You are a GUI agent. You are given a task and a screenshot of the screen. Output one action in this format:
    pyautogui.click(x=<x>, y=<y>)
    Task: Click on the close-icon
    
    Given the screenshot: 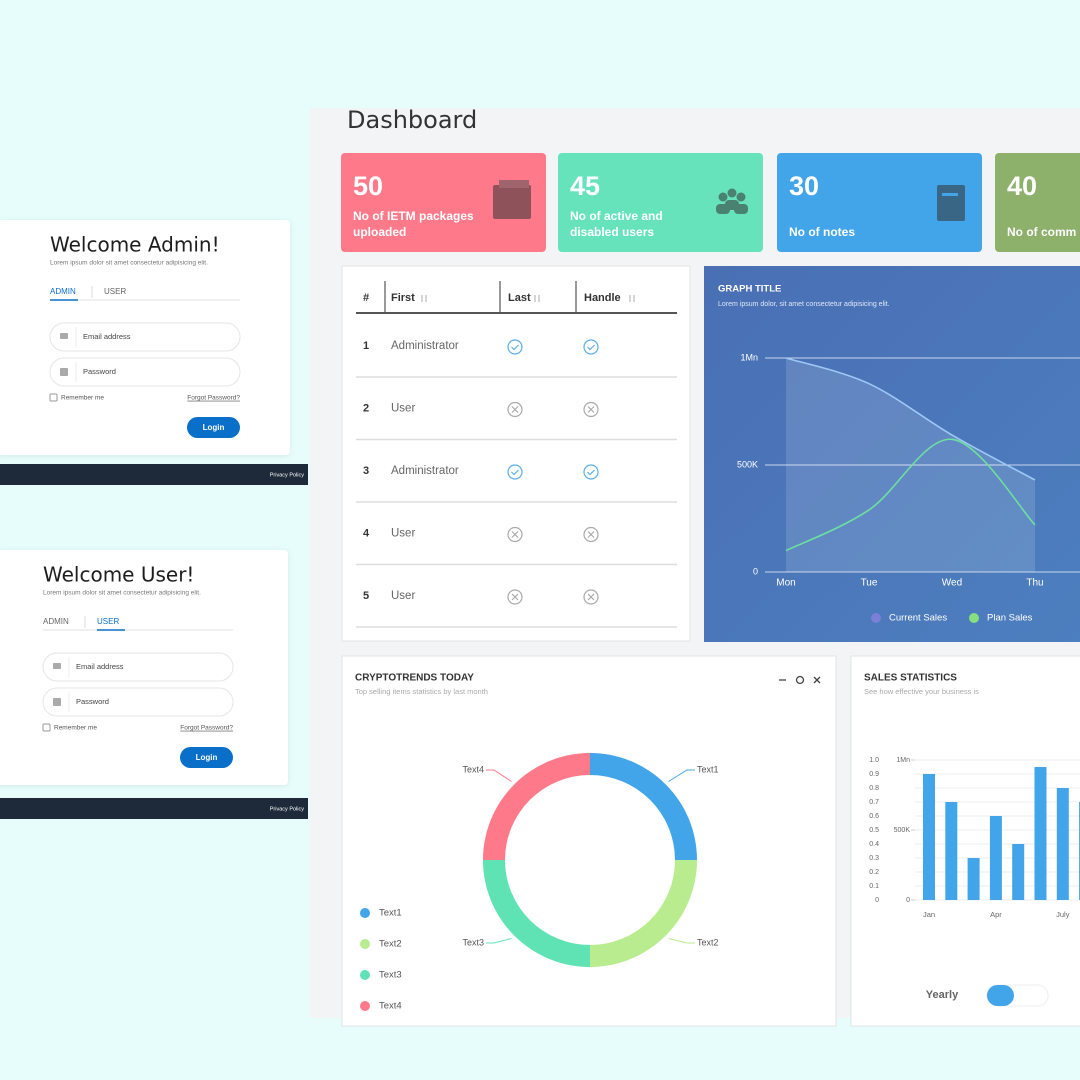 What is the action you would take?
    pyautogui.click(x=817, y=680)
    